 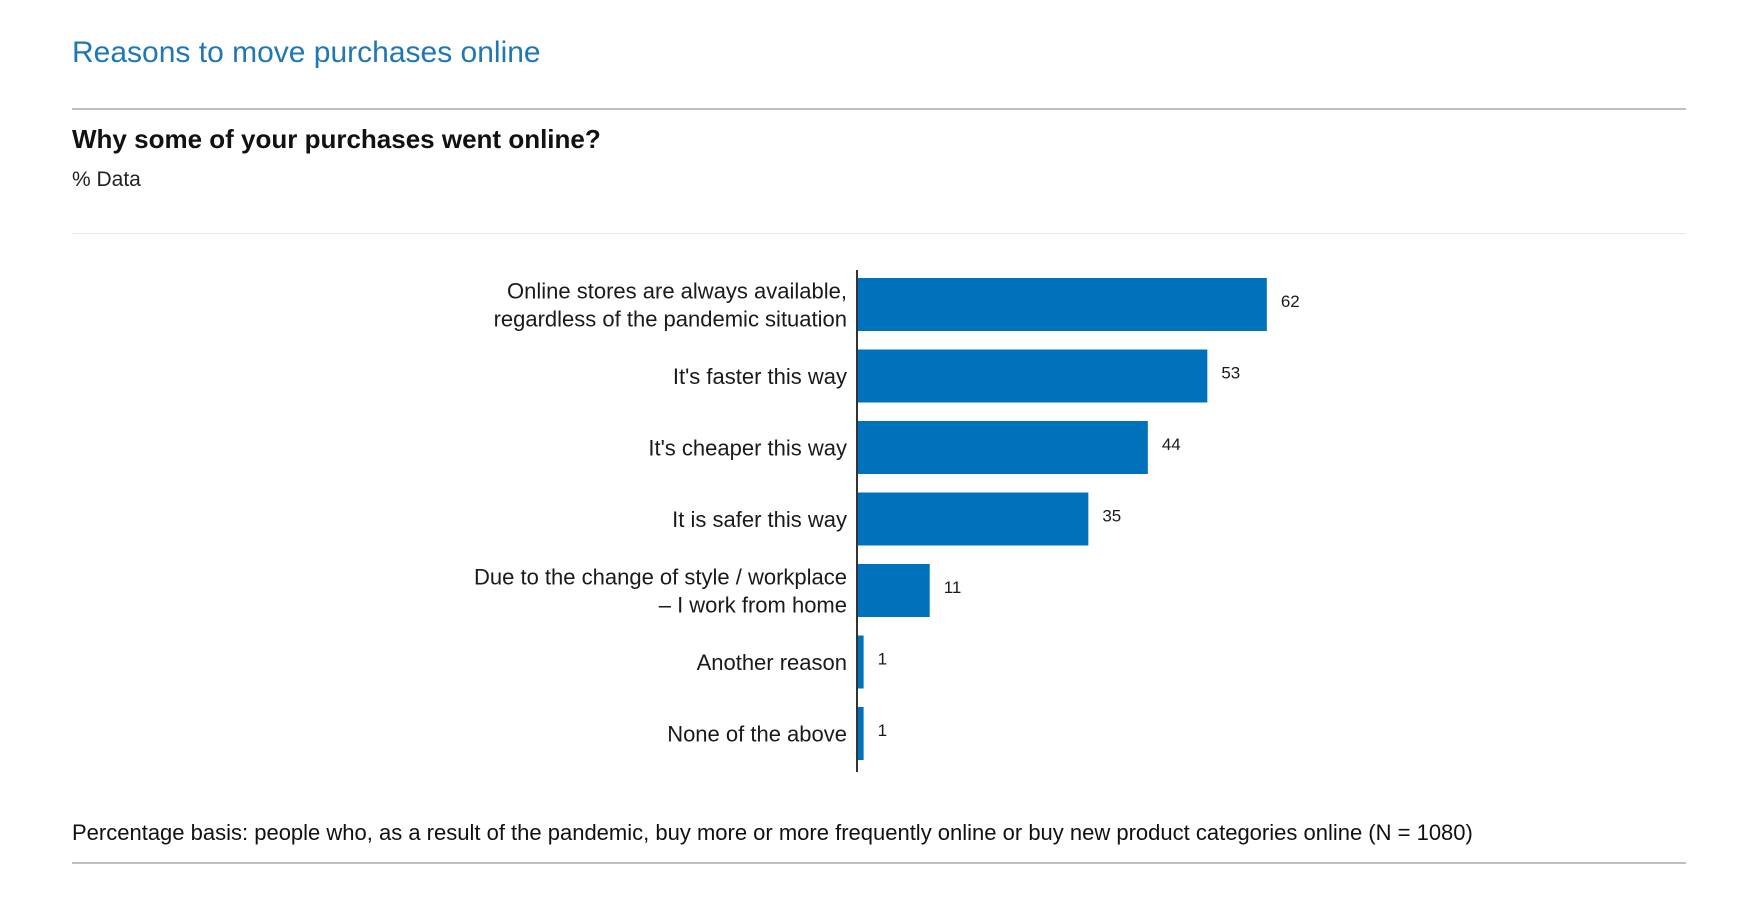 What do you see at coordinates (677, 291) in the screenshot?
I see `category-label-line: Online stores are always available,` at bounding box center [677, 291].